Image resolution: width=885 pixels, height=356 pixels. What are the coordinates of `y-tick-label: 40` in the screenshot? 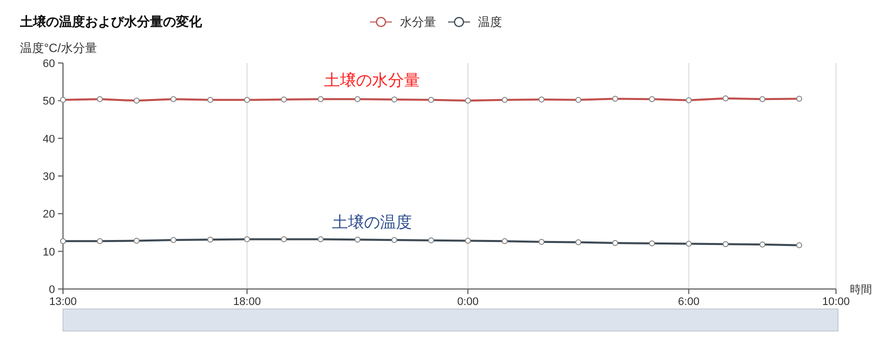 It's located at (48, 139).